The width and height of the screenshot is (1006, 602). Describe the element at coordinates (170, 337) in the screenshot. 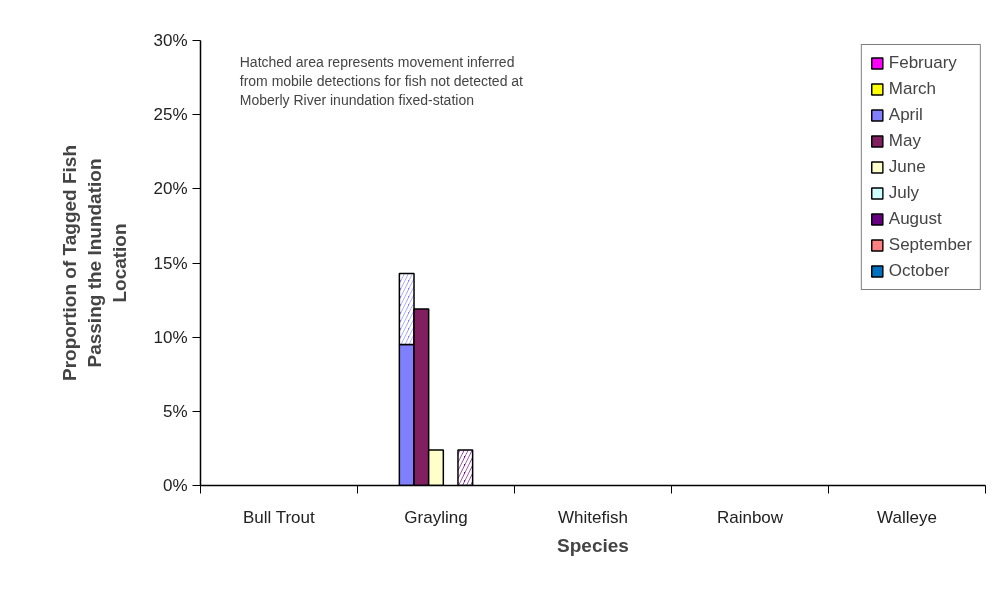

I see `y-tick-label: 10%` at that location.